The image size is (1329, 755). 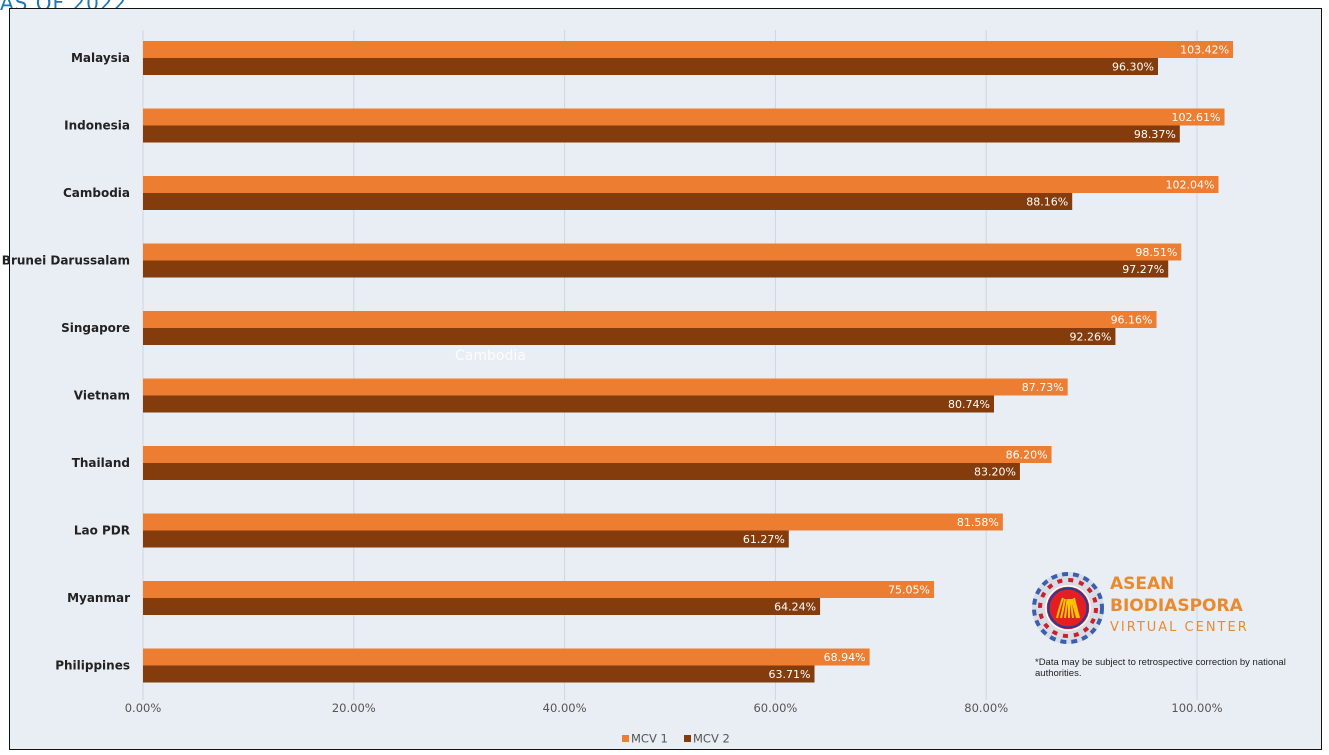 I want to click on category-label: Singapore, so click(x=95, y=328).